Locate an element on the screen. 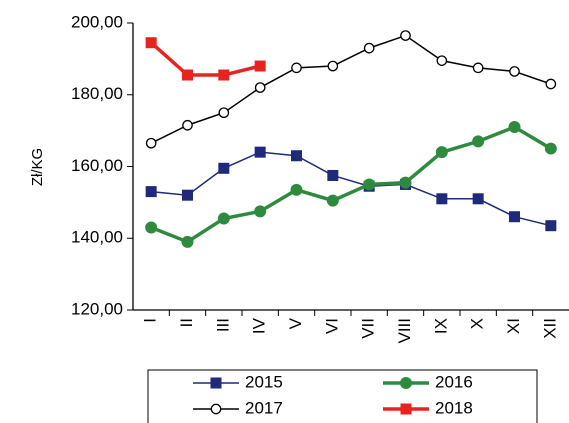 This screenshot has height=423, width=569. legend-box is located at coordinates (342, 396).